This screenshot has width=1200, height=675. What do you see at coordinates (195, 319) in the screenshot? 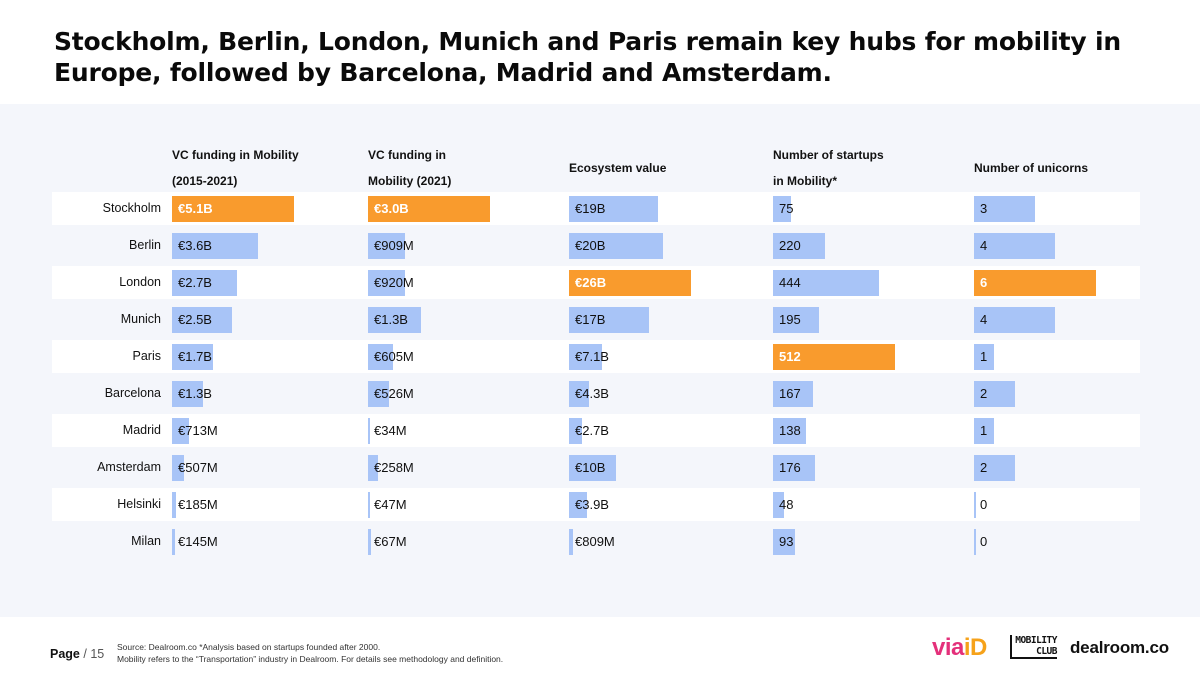
I see `value-label-vc_total: €2.5B` at bounding box center [195, 319].